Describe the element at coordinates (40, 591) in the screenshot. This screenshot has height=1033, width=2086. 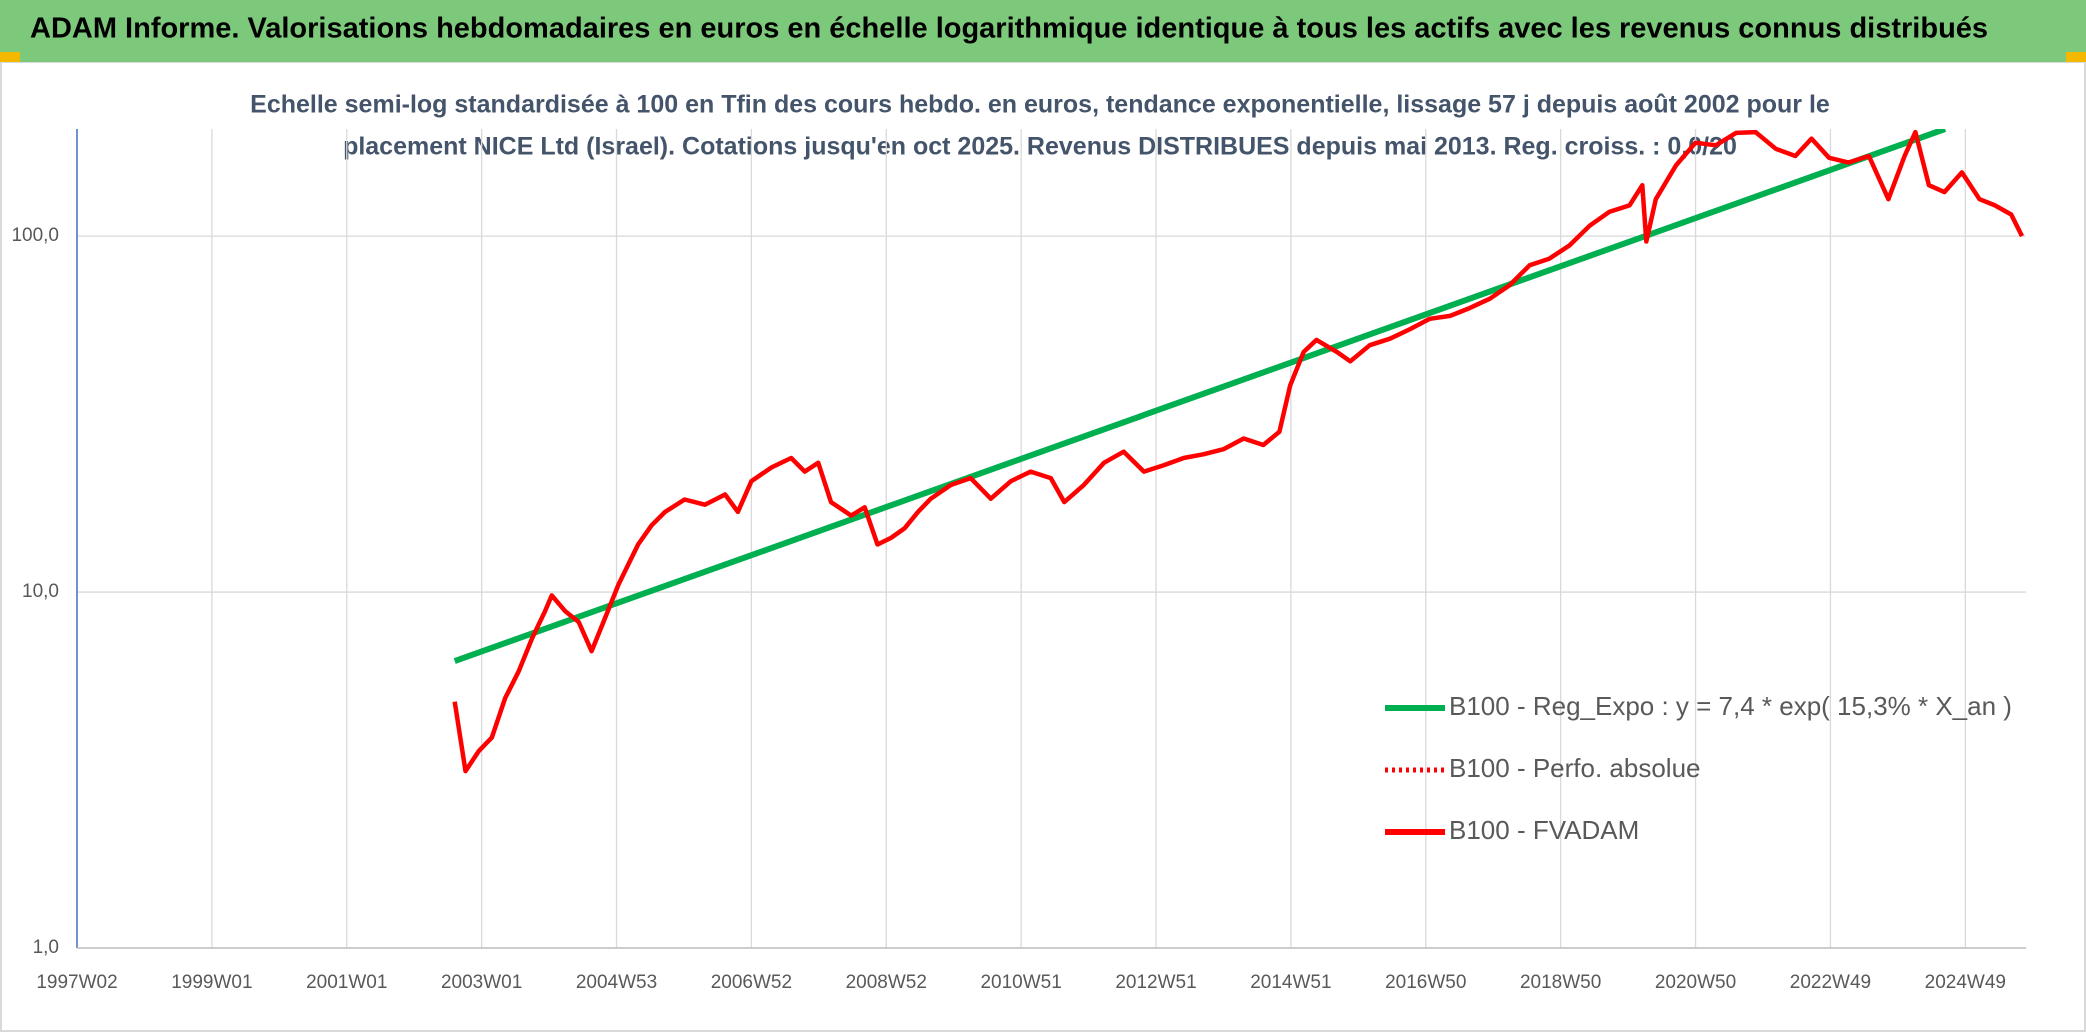
I see `y-tick-label: 10,0` at that location.